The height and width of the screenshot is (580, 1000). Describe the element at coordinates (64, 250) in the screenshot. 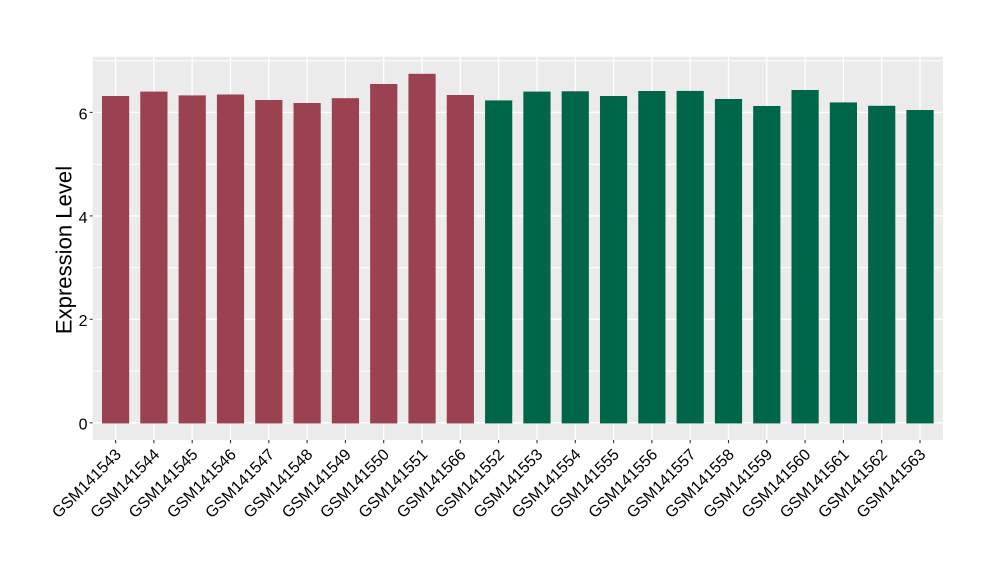

I see `svg-text: Expression Level` at that location.